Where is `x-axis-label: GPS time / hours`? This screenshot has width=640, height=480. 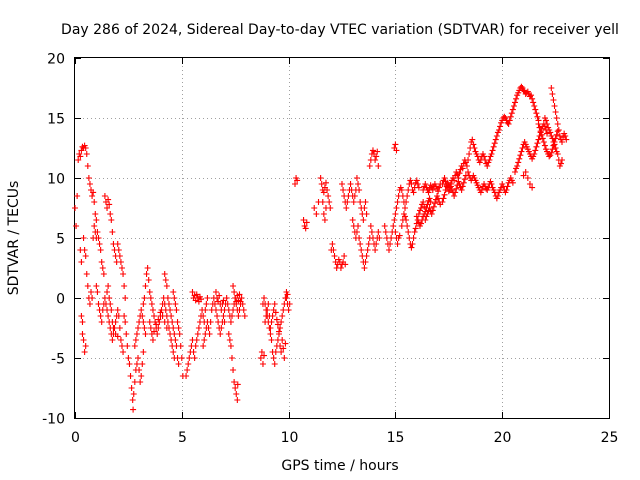
x-axis-label: GPS time / hours is located at coordinates (339, 466).